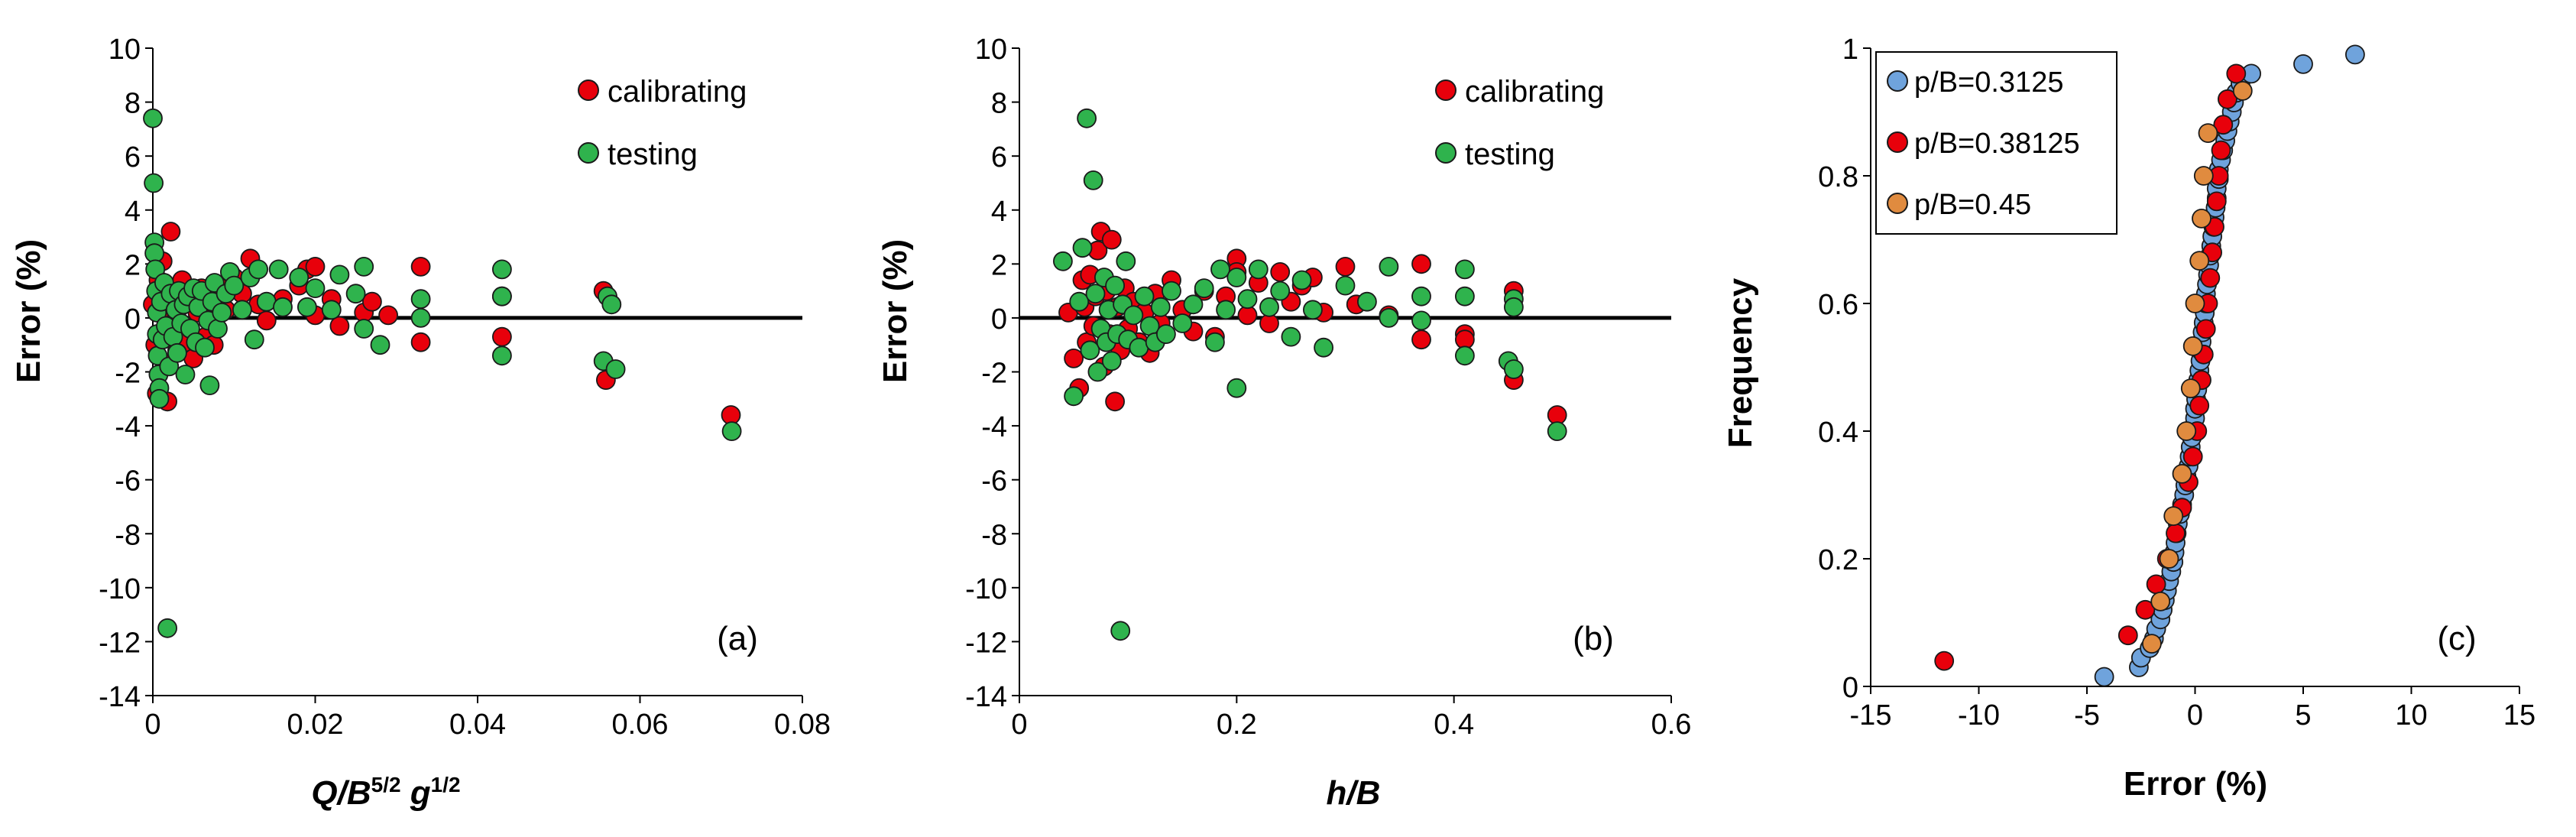  I want to click on y-tick-label: 10, so click(991, 50).